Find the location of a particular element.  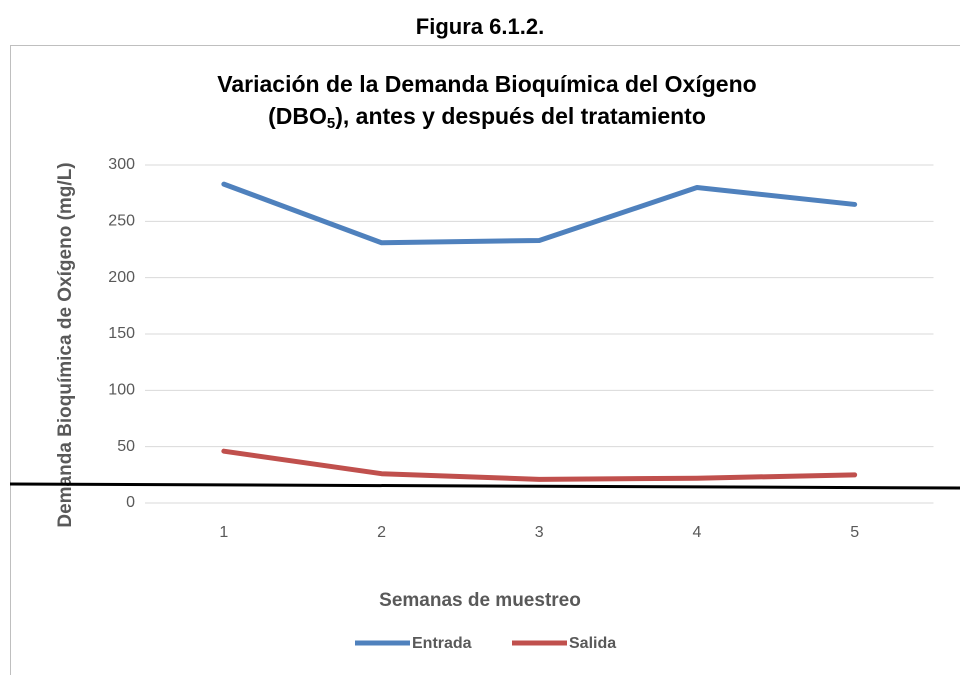

title-part: (DBO is located at coordinates (297, 116).